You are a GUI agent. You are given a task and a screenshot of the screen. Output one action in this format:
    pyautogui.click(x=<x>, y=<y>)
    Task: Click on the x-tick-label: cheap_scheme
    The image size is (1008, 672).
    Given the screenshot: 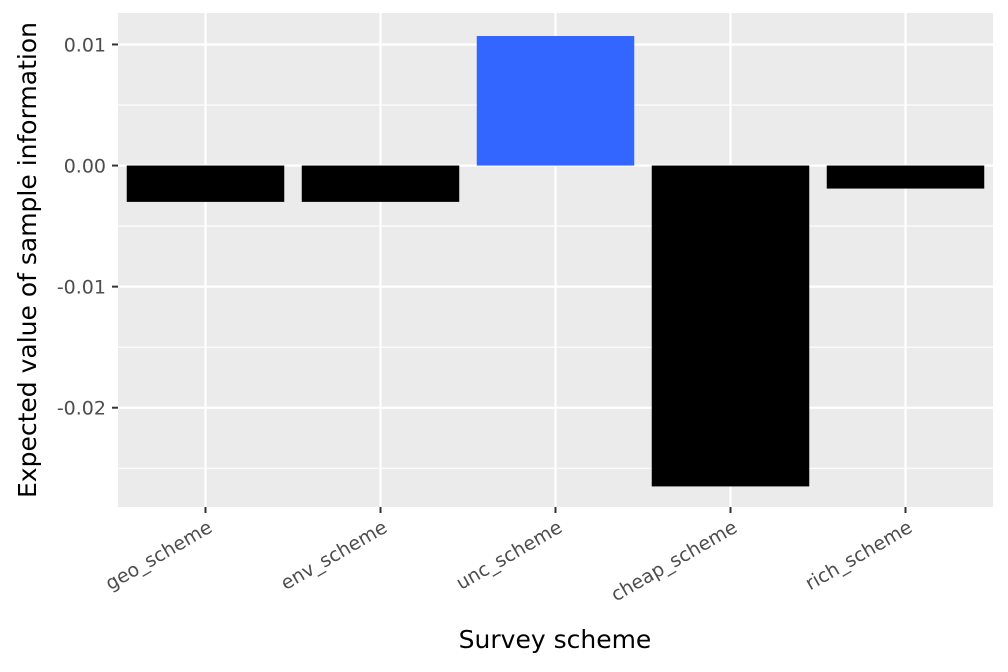 What is the action you would take?
    pyautogui.click(x=674, y=561)
    